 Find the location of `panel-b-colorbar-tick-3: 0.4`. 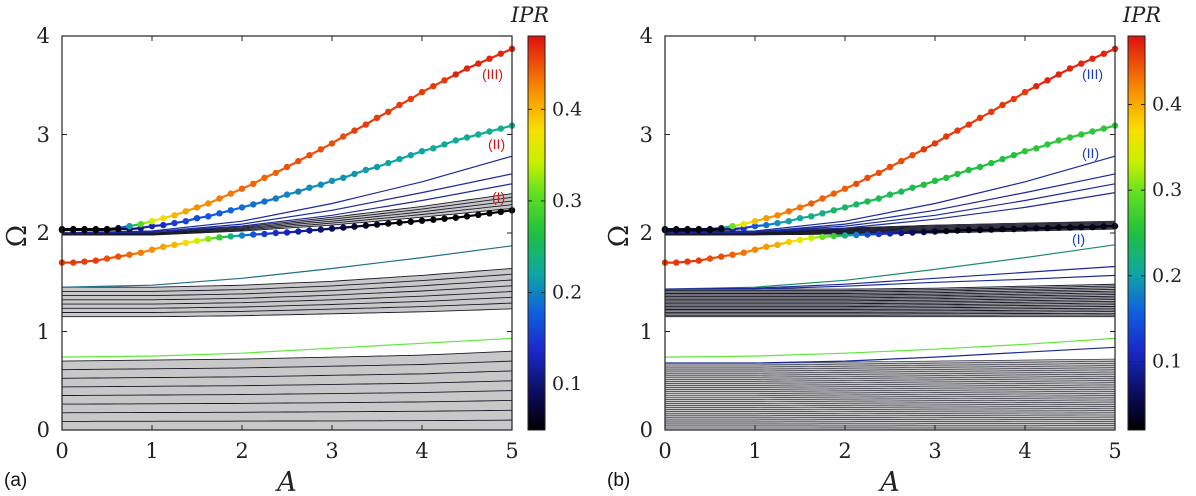

panel-b-colorbar-tick-3: 0.4 is located at coordinates (1167, 105).